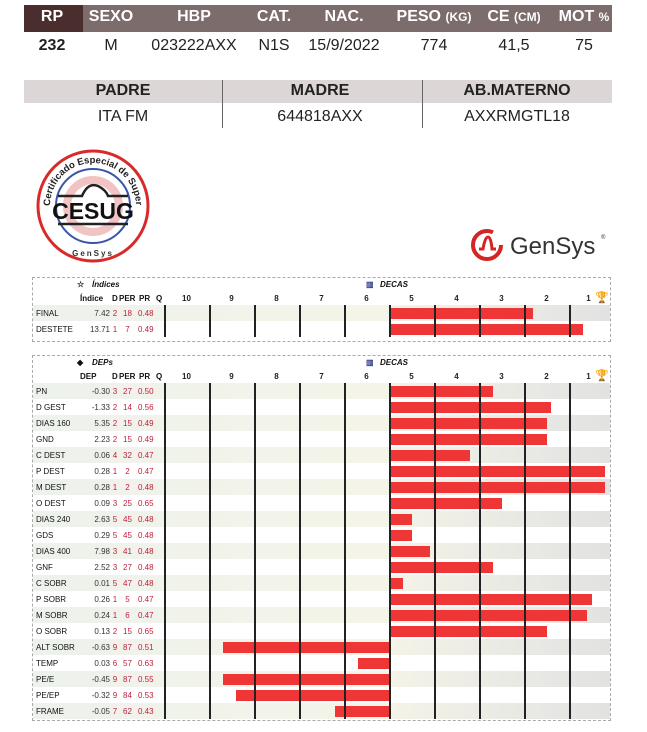 The image size is (647, 732). I want to click on decas-tick: 10, so click(186, 376).